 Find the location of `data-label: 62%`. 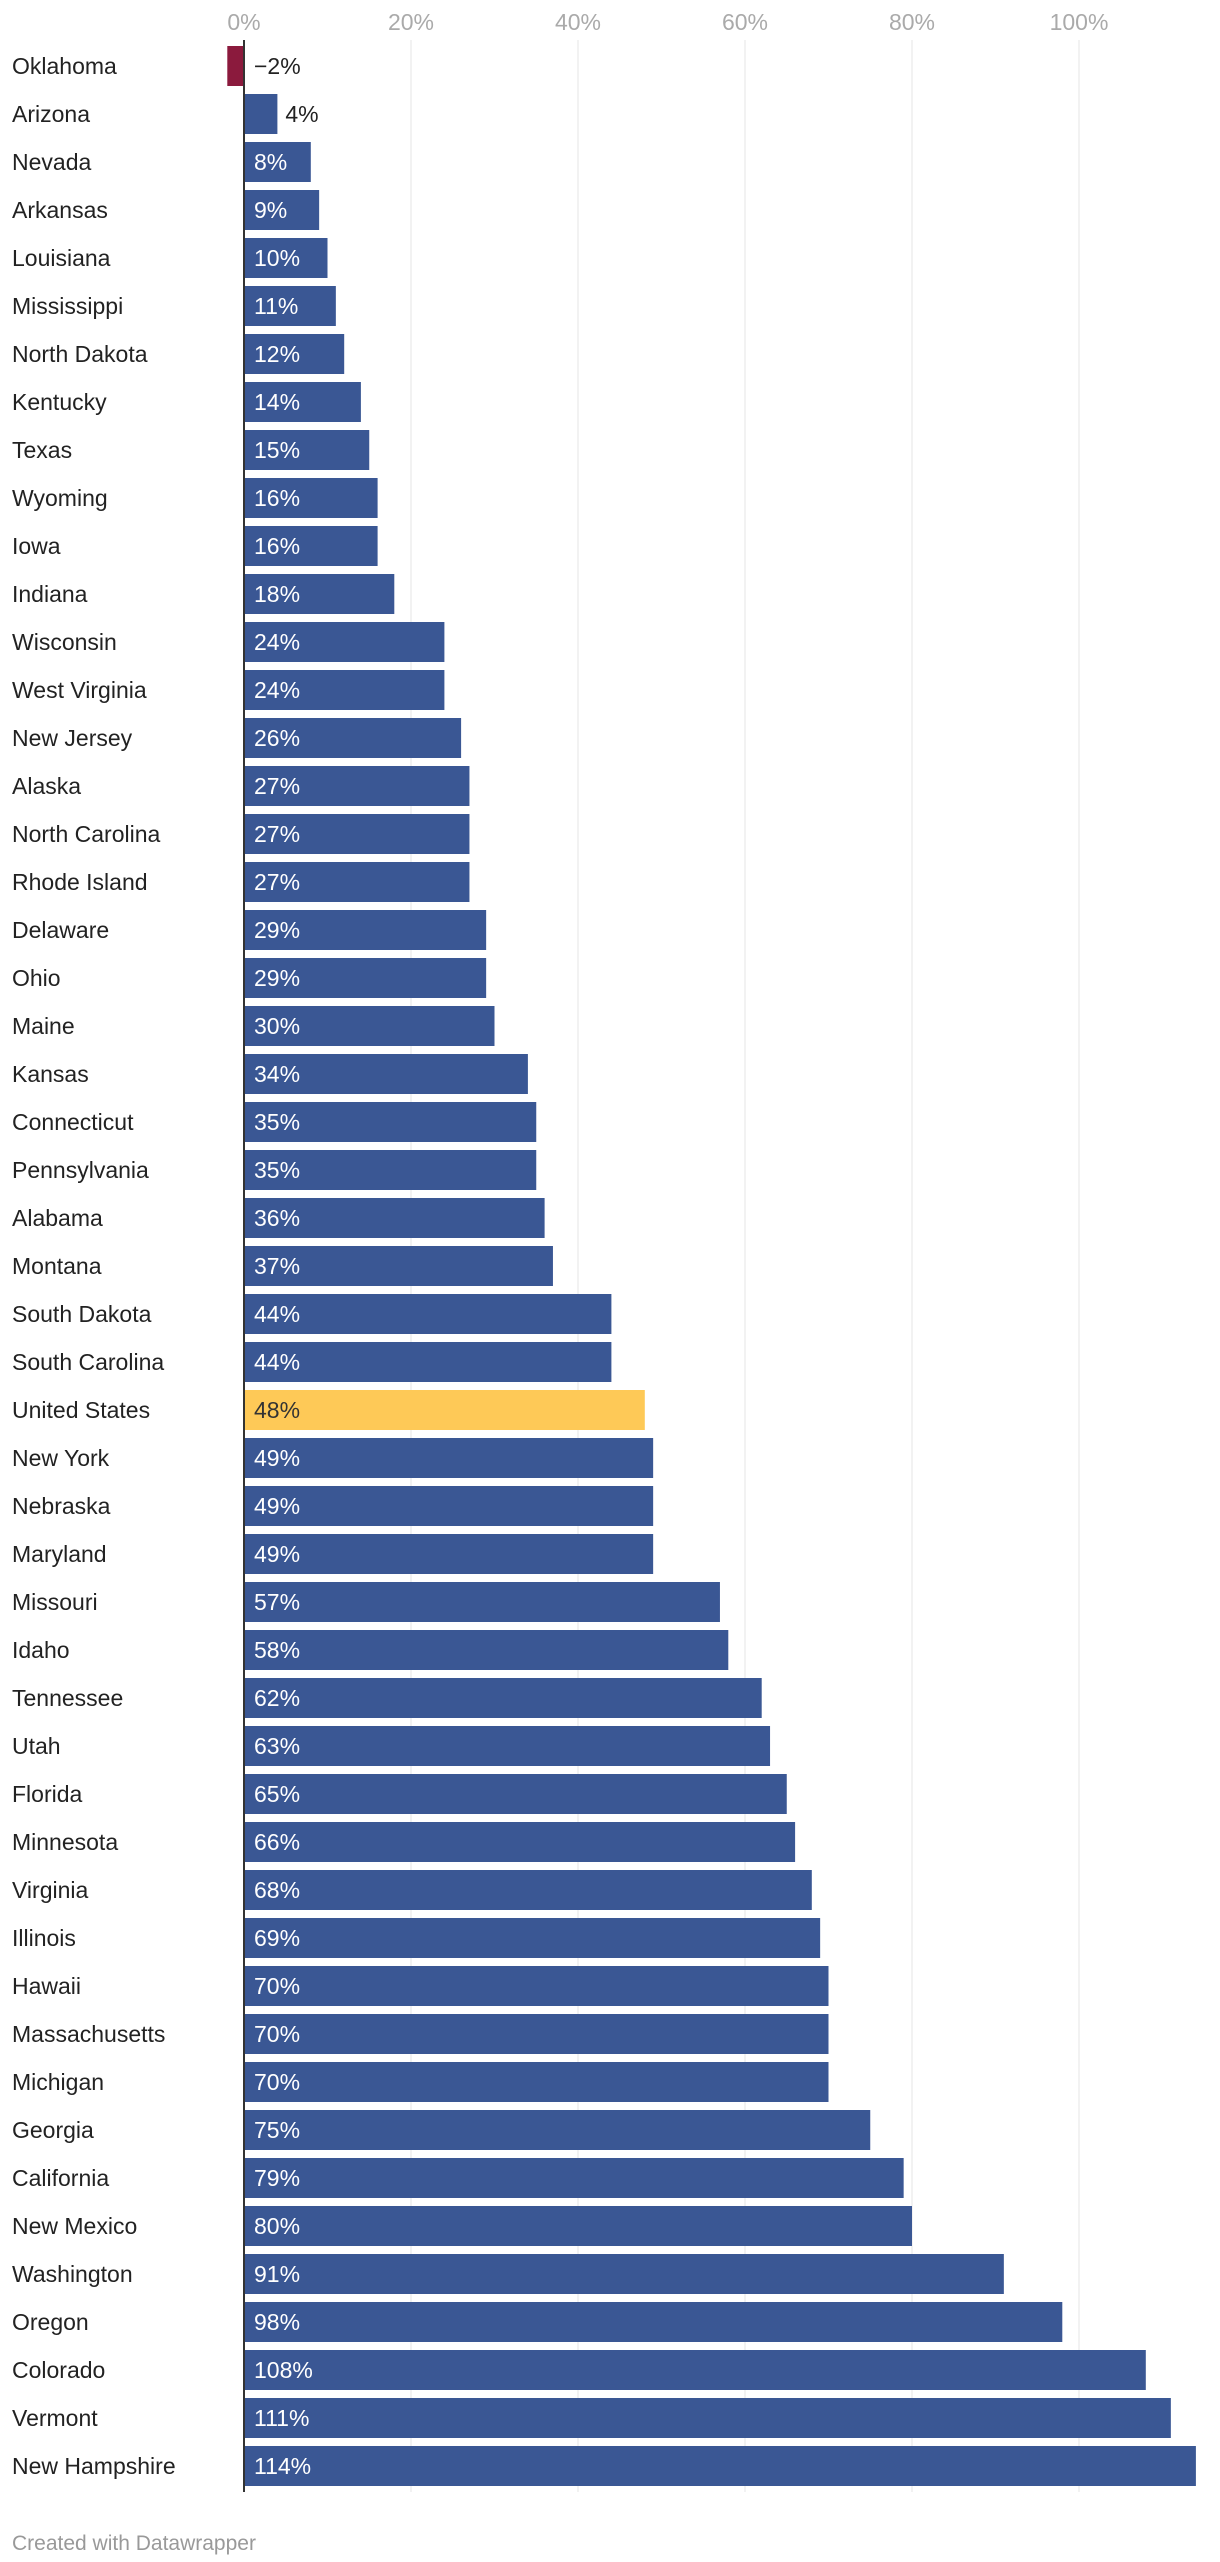

data-label: 62% is located at coordinates (277, 1698).